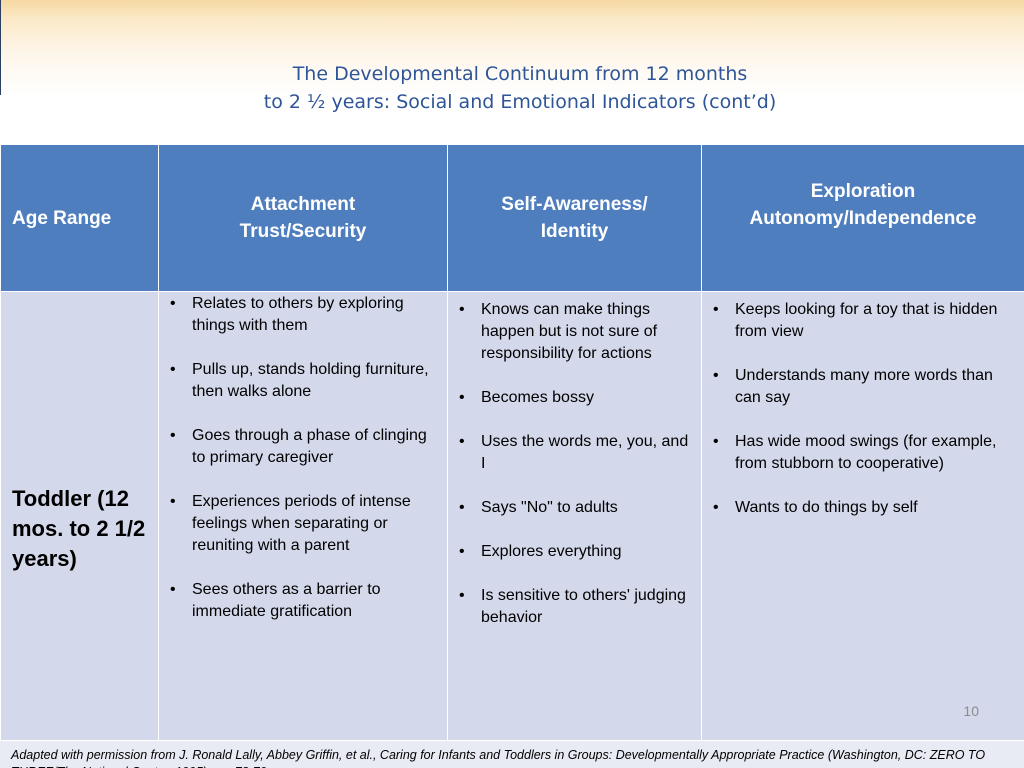 The width and height of the screenshot is (1024, 768). Describe the element at coordinates (862, 218) in the screenshot. I see `header-exploration: Exploration Autonomy/Independence` at that location.